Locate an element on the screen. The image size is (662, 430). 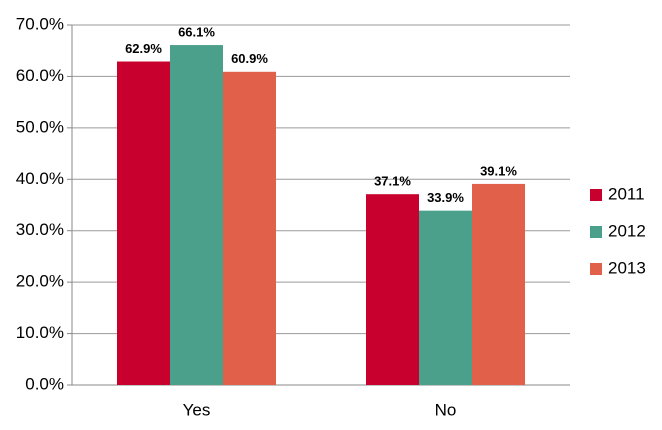
y-tick-label: 20.0% is located at coordinates (40, 281).